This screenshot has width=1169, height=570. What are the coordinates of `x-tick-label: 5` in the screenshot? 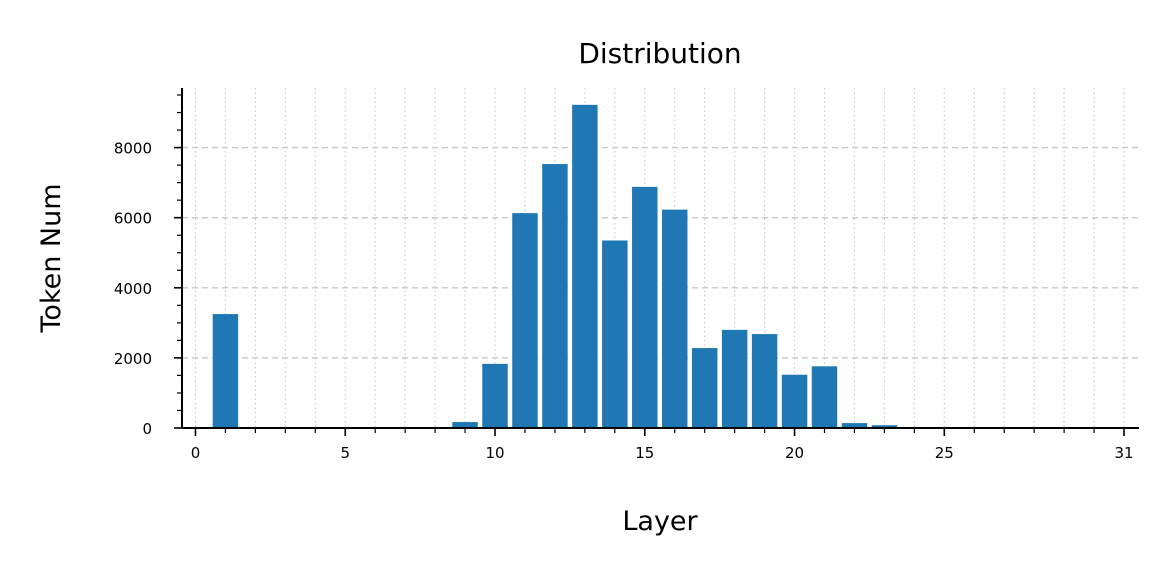 It's located at (345, 453).